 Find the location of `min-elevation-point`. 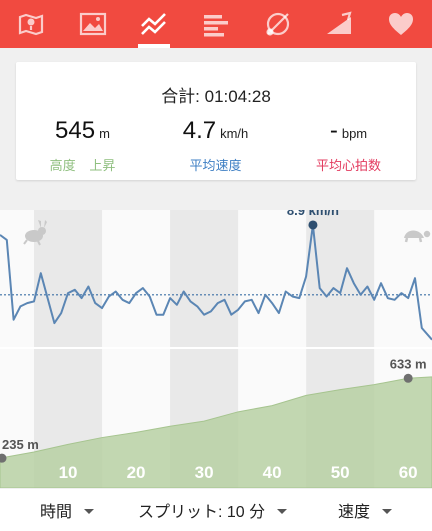

min-elevation-point is located at coordinates (3, 458).